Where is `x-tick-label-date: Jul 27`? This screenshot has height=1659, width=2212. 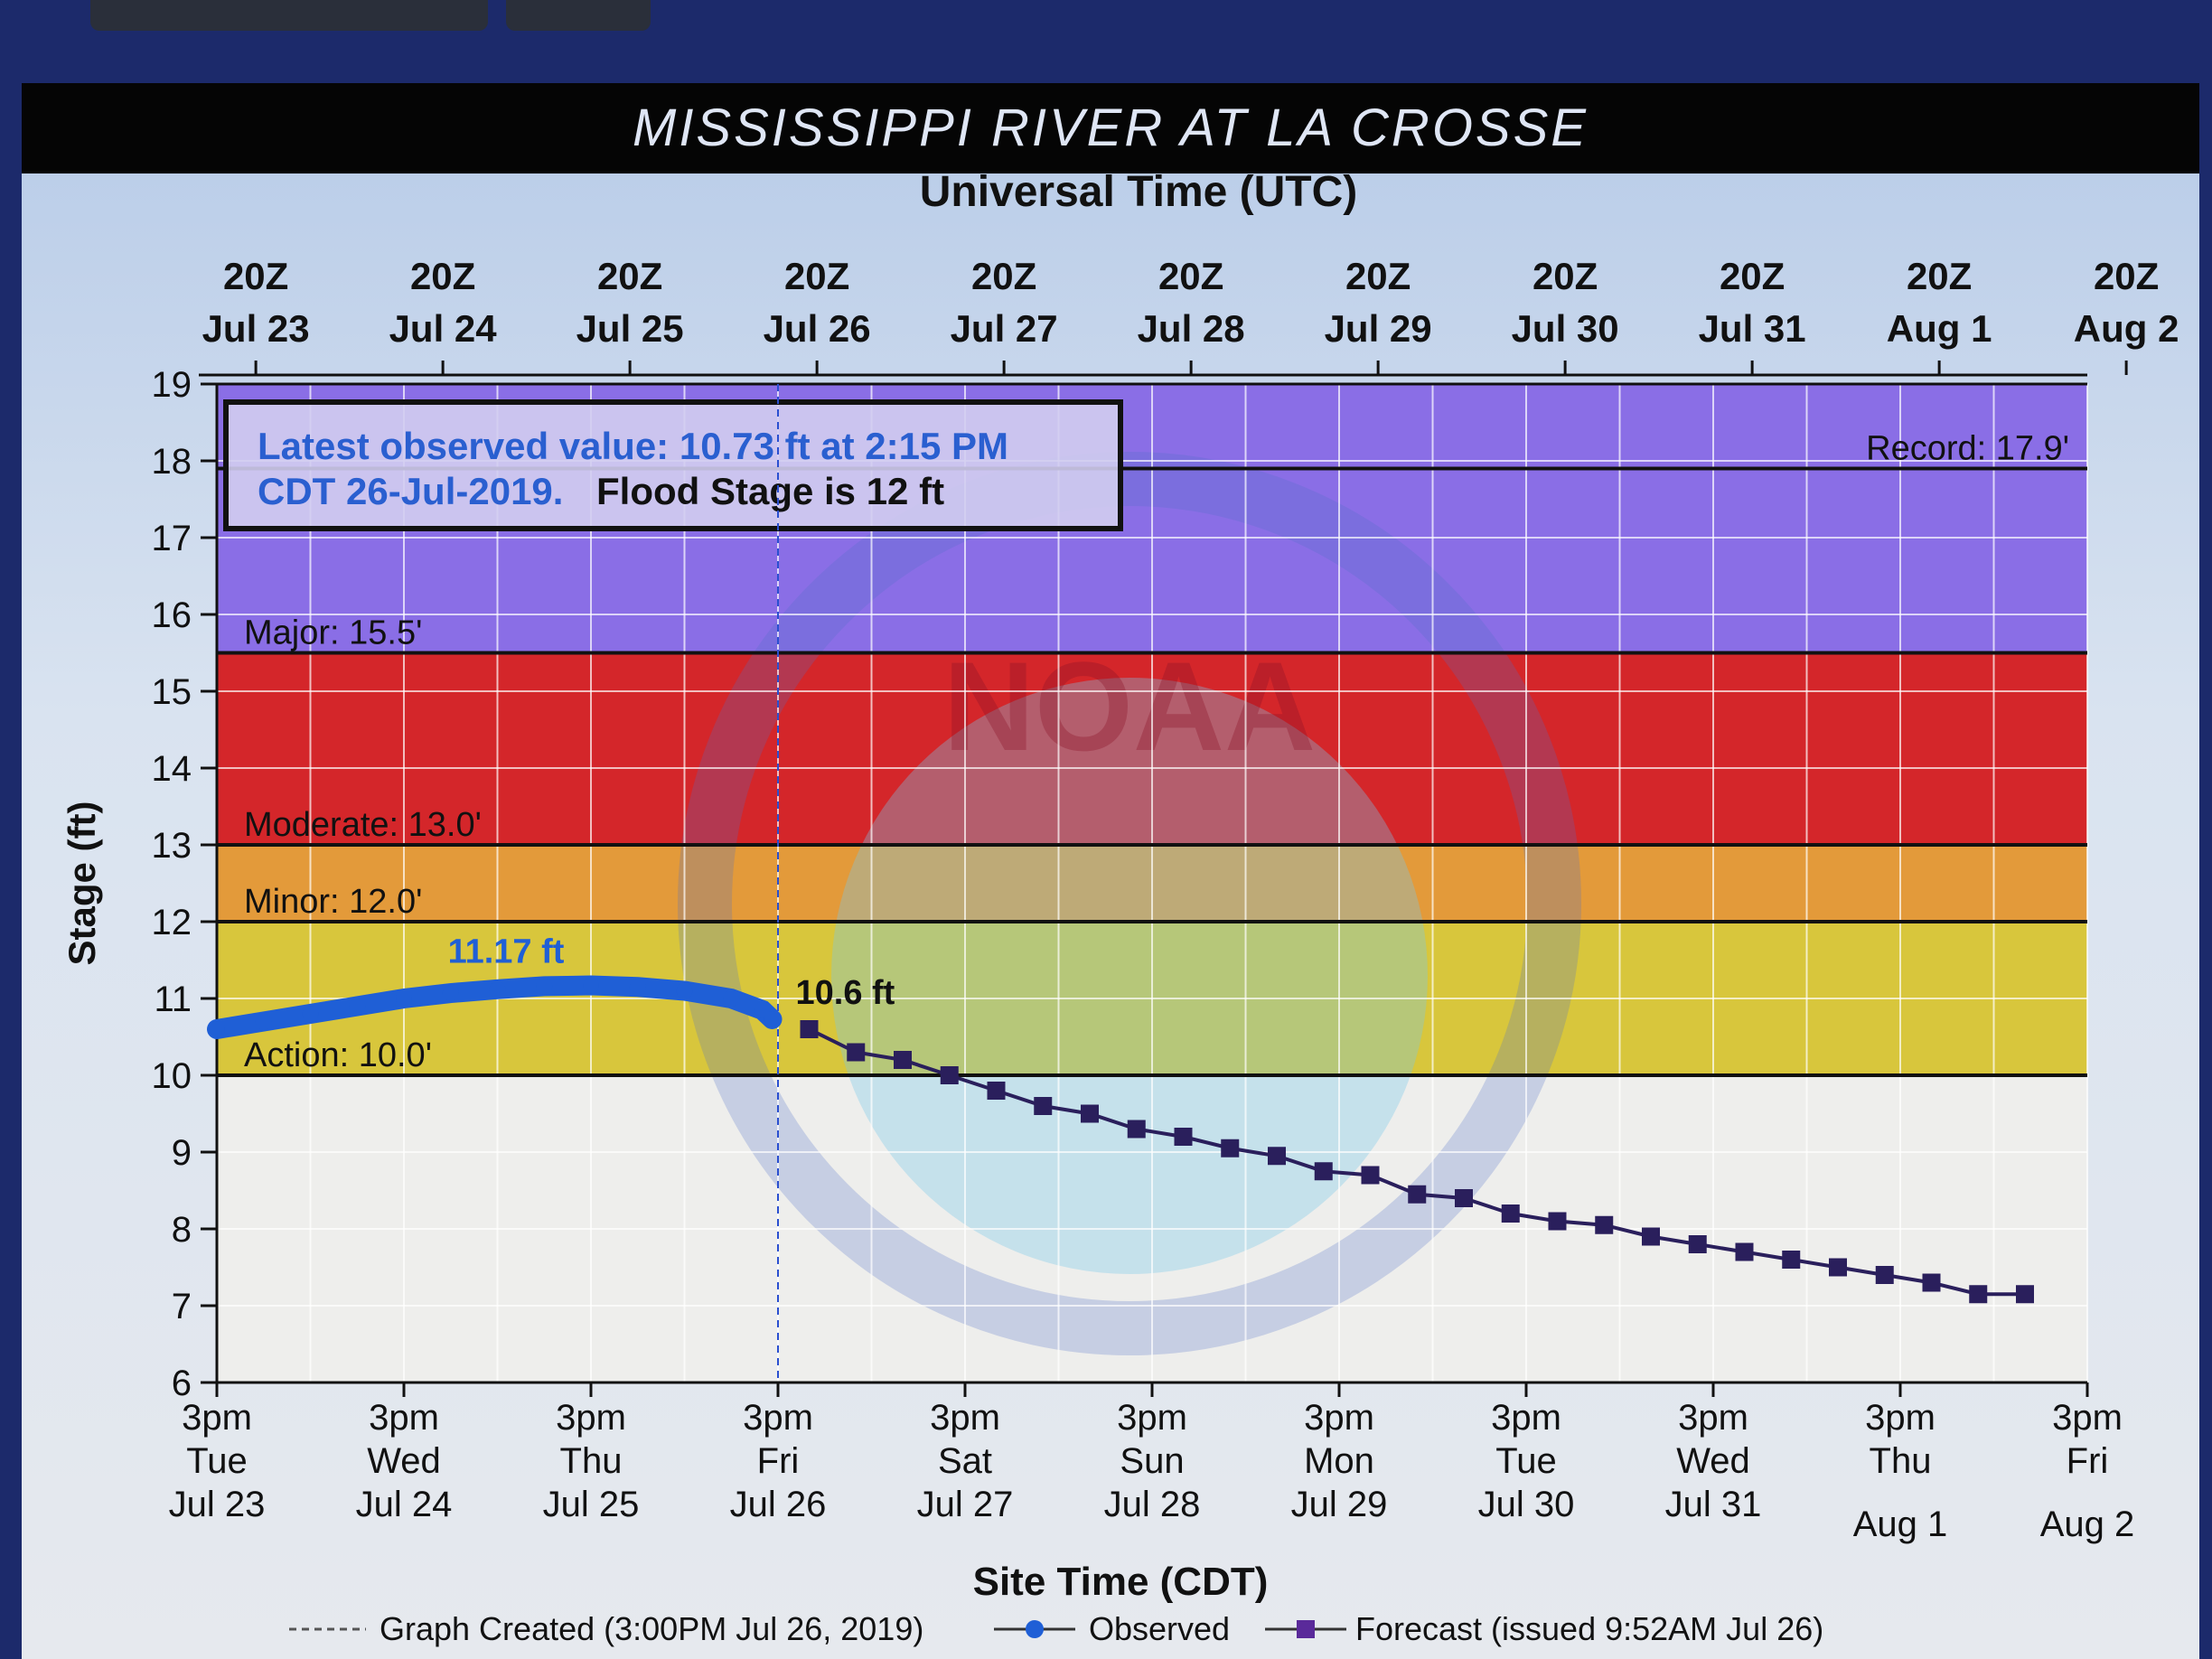
x-tick-label-date: Jul 27 is located at coordinates (965, 1504).